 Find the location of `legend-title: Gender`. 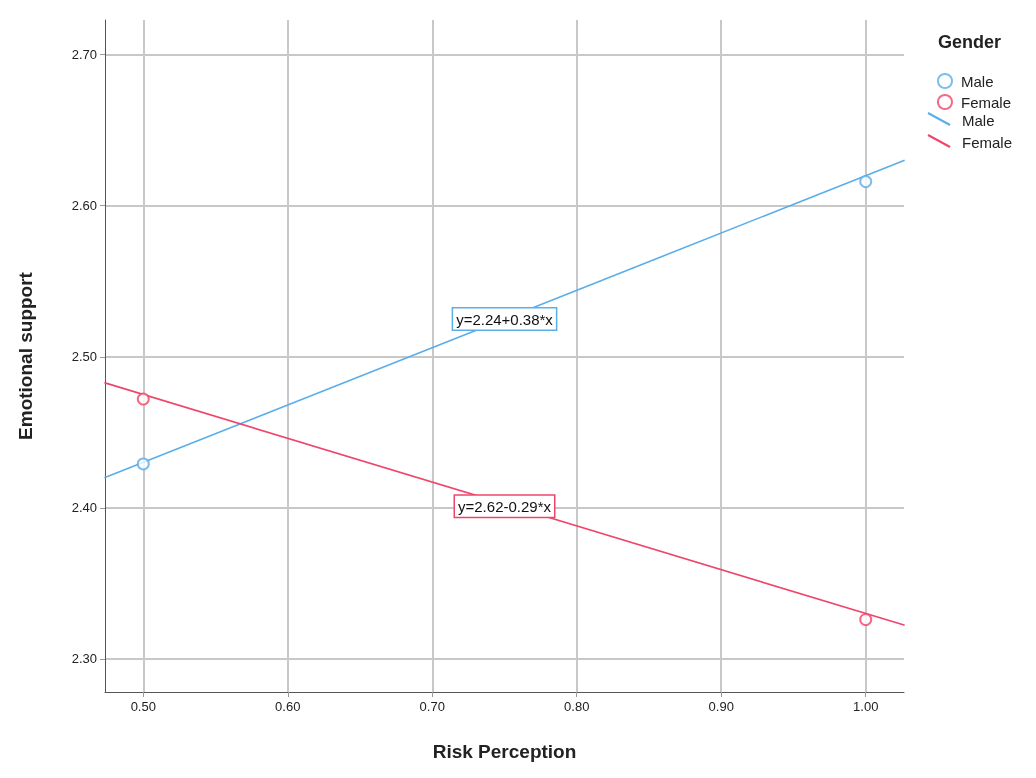

legend-title: Gender is located at coordinates (969, 42).